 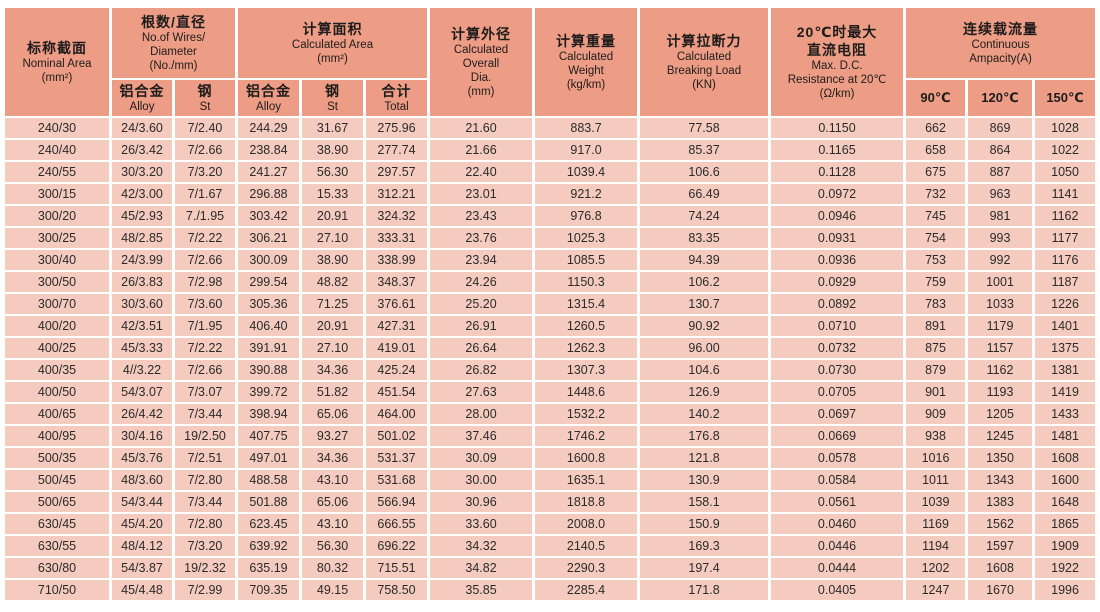 I want to click on cell-nominal-area: 300/15, so click(x=57, y=194).